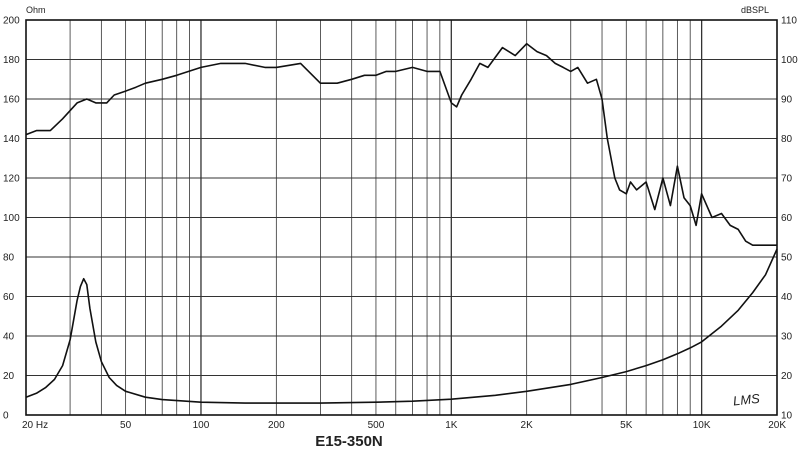 This screenshot has width=800, height=457. Describe the element at coordinates (787, 218) in the screenshot. I see `right-tick-label: 60` at that location.